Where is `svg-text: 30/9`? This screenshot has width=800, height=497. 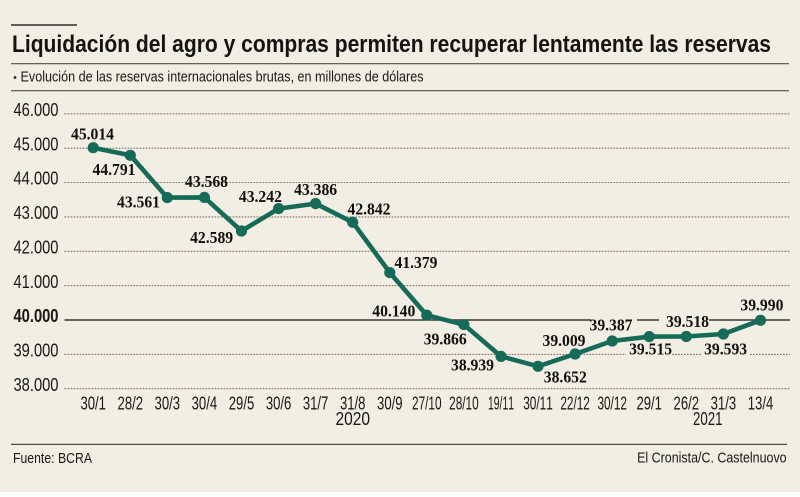 svg-text: 30/9 is located at coordinates (390, 402).